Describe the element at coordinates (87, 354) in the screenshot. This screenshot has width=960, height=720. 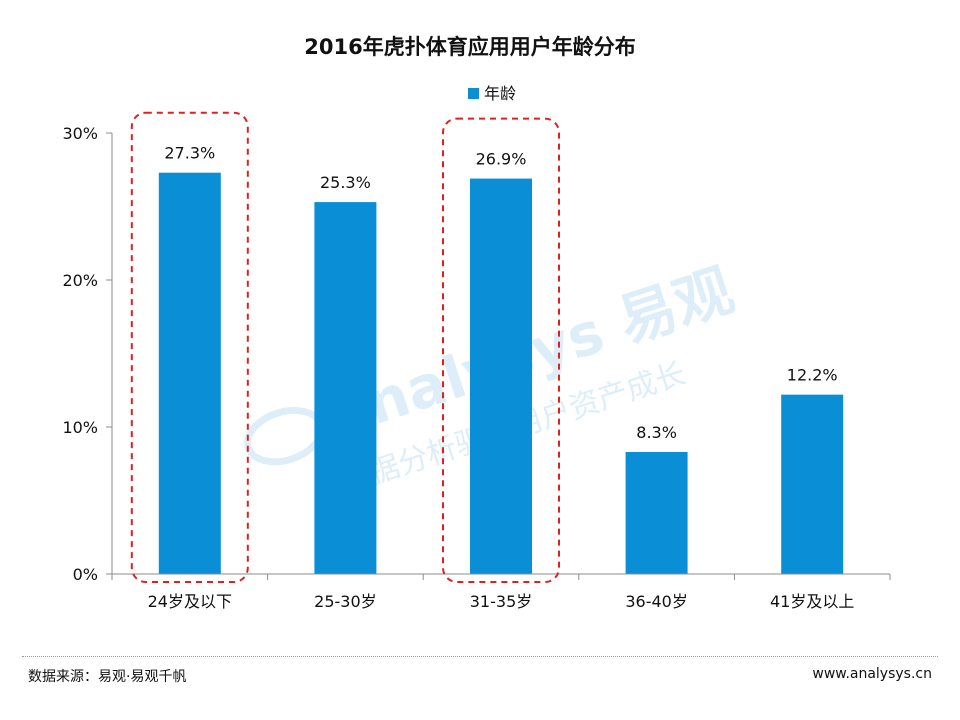
I see `y-axis: 0% 10% 20% 30%` at that location.